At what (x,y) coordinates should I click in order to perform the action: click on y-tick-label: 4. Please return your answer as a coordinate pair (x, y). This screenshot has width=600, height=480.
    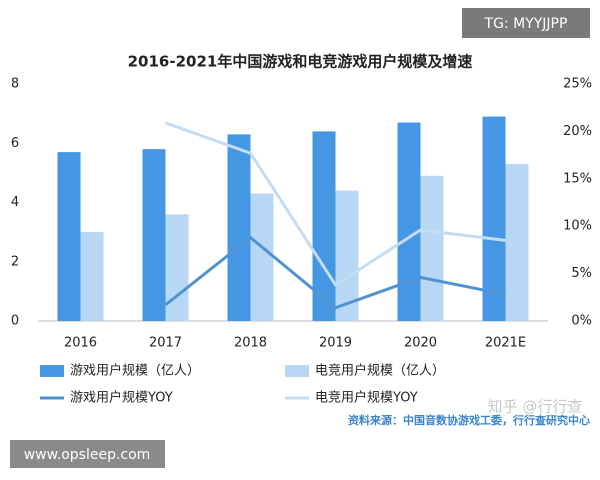
    Looking at the image, I should click on (15, 202).